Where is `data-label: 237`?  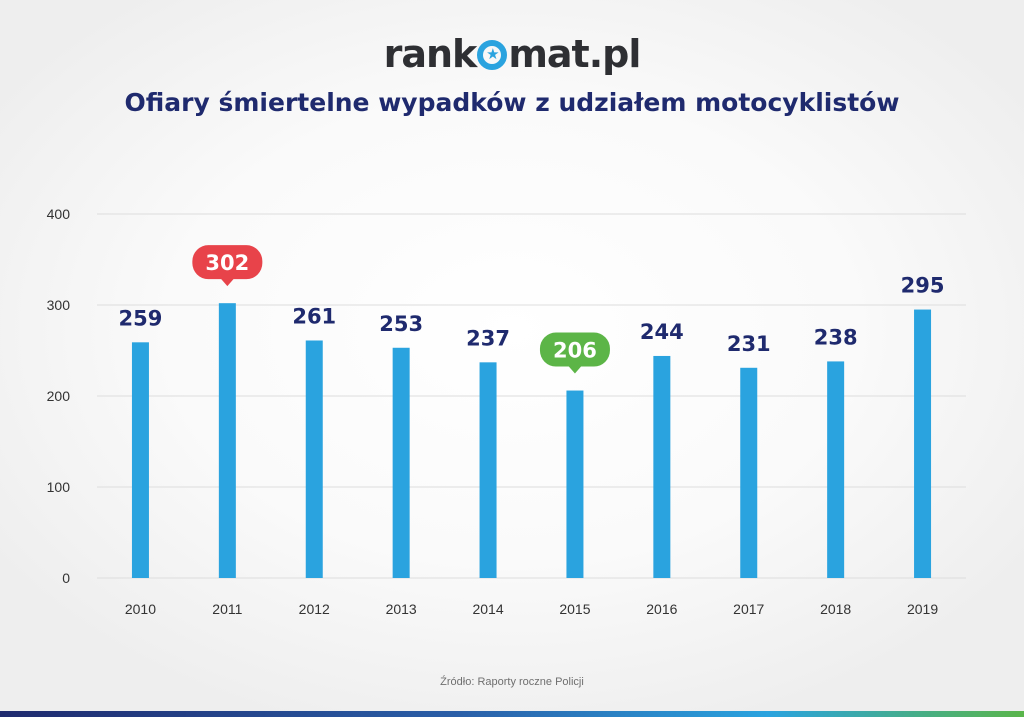
data-label: 237 is located at coordinates (488, 338).